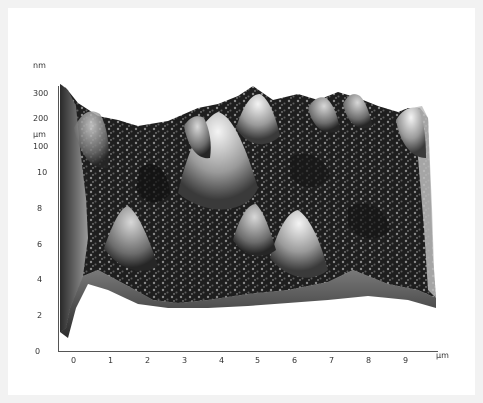  Describe the element at coordinates (74, 360) in the screenshot. I see `x-axis-tick: 0` at that location.